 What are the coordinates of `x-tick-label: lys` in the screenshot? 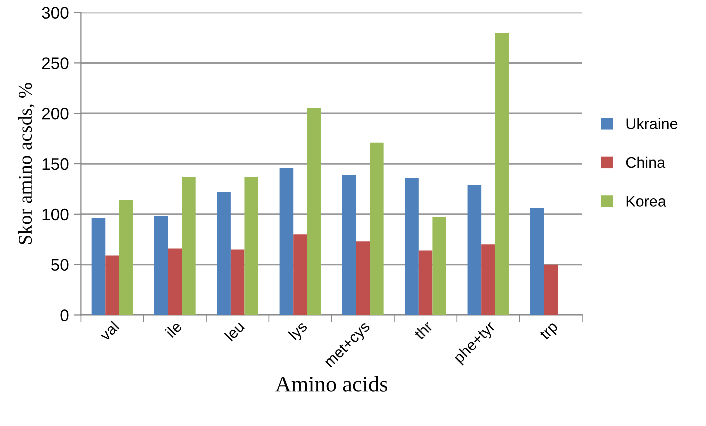 It's located at (299, 331).